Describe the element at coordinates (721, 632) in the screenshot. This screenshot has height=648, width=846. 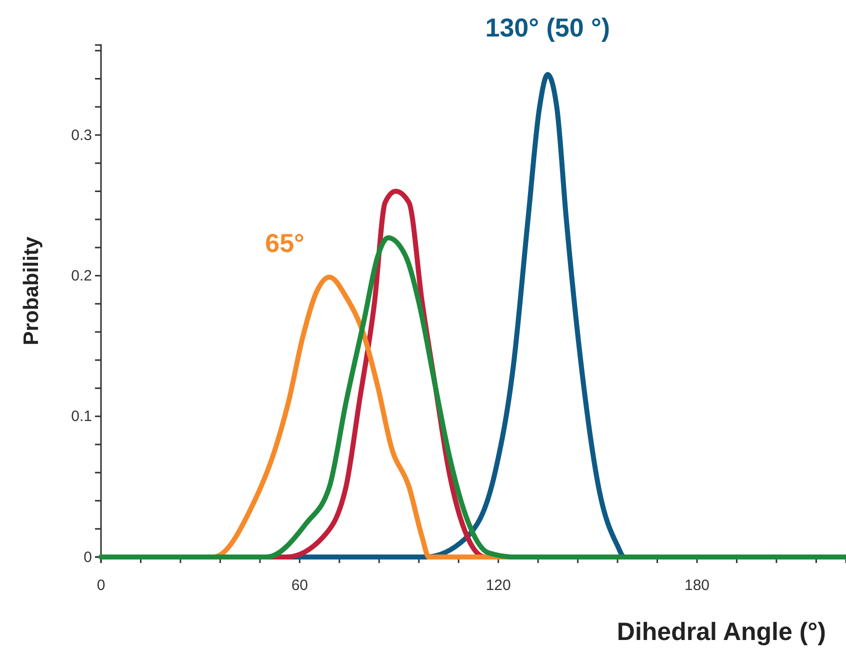
I see `x-axis-title: Dihedral Angle (°)` at that location.